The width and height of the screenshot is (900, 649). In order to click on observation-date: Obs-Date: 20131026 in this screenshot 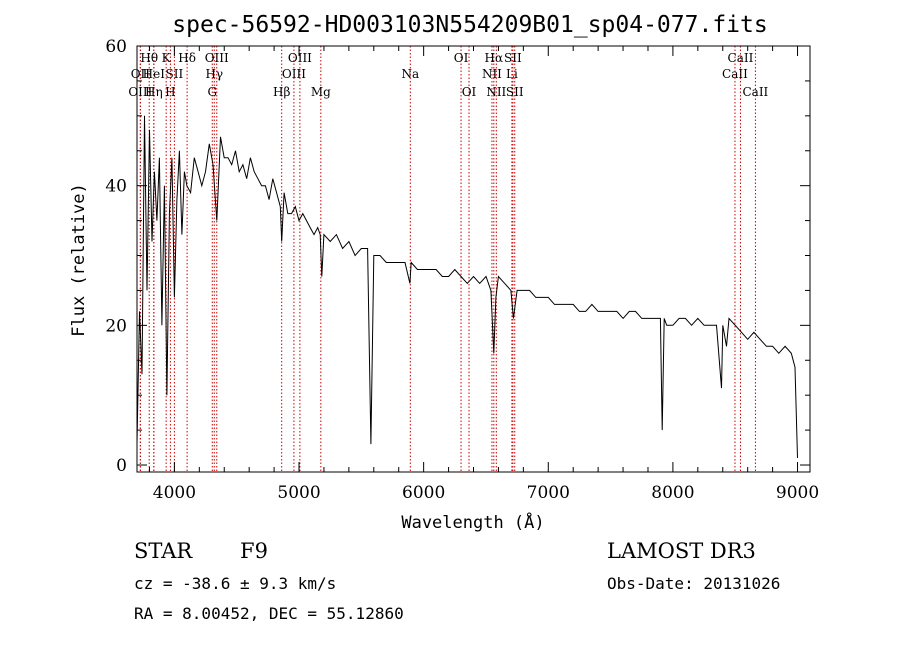, I will do `click(694, 583)`.